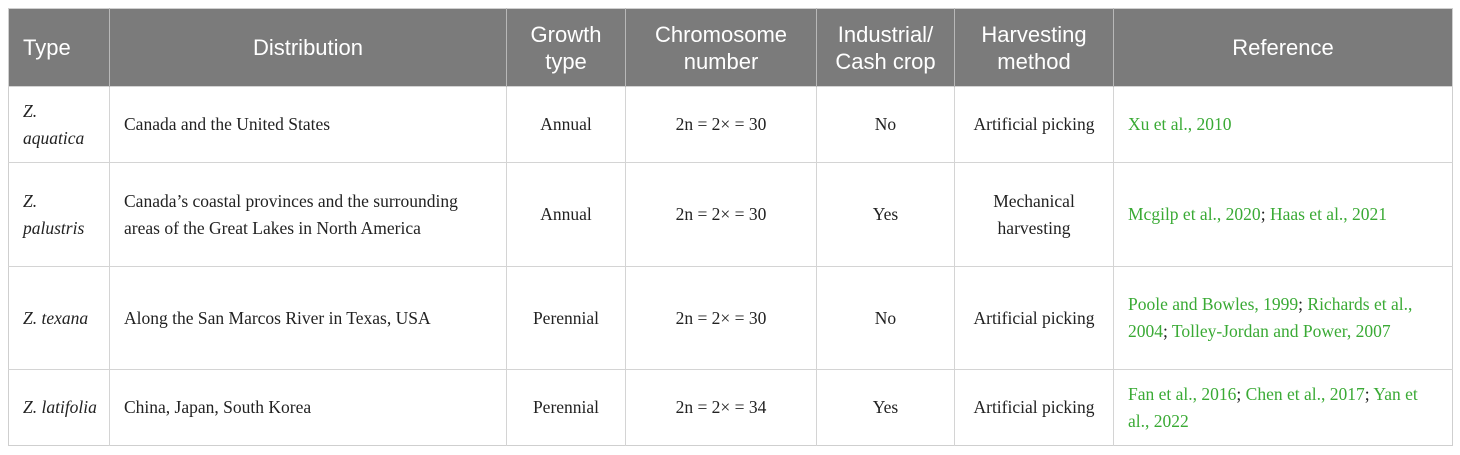 This screenshot has height=455, width=1460. What do you see at coordinates (721, 407) in the screenshot?
I see `cell-chromosome-number: 2n = 2× = 34` at bounding box center [721, 407].